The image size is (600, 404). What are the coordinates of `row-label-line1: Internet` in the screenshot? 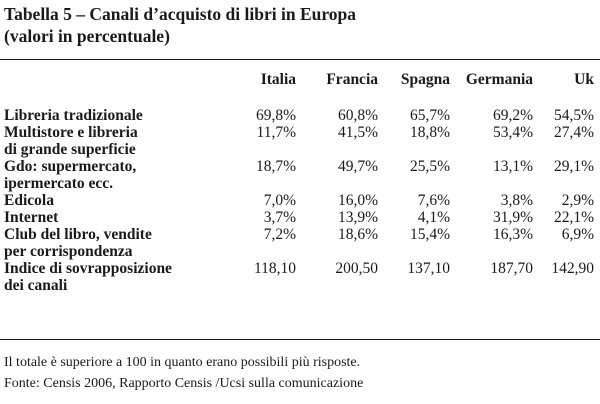 It's located at (31, 217).